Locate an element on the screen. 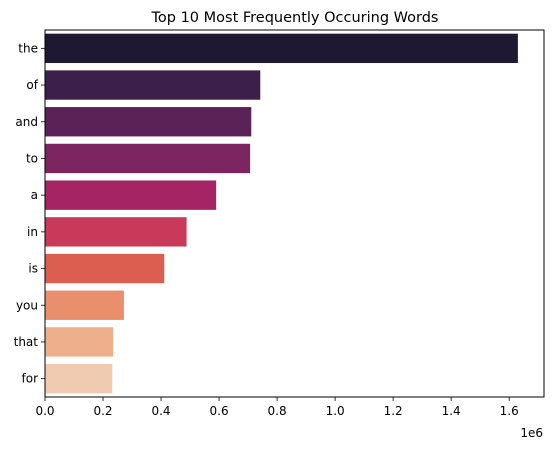 This screenshot has height=451, width=554. x-tick-label: 1.4 is located at coordinates (451, 411).